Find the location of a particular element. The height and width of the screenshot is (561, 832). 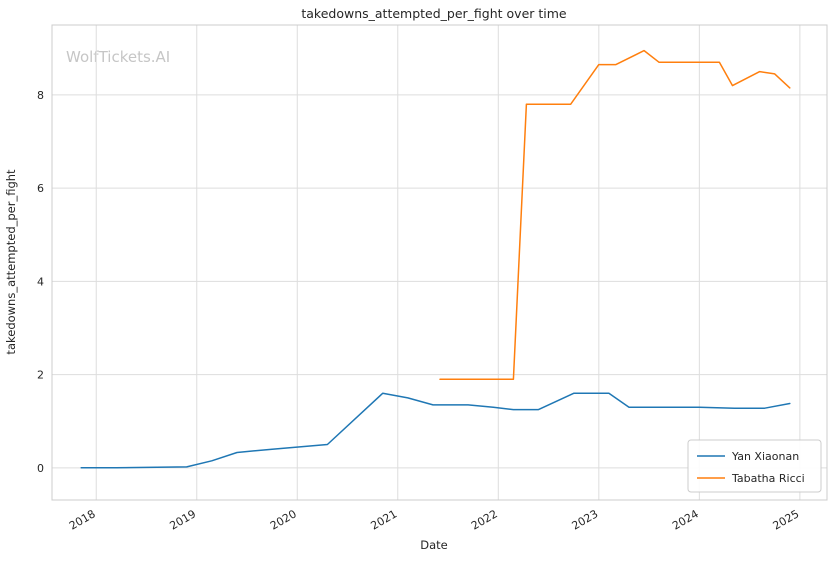

x-tick-label: 2019 is located at coordinates (182, 519).